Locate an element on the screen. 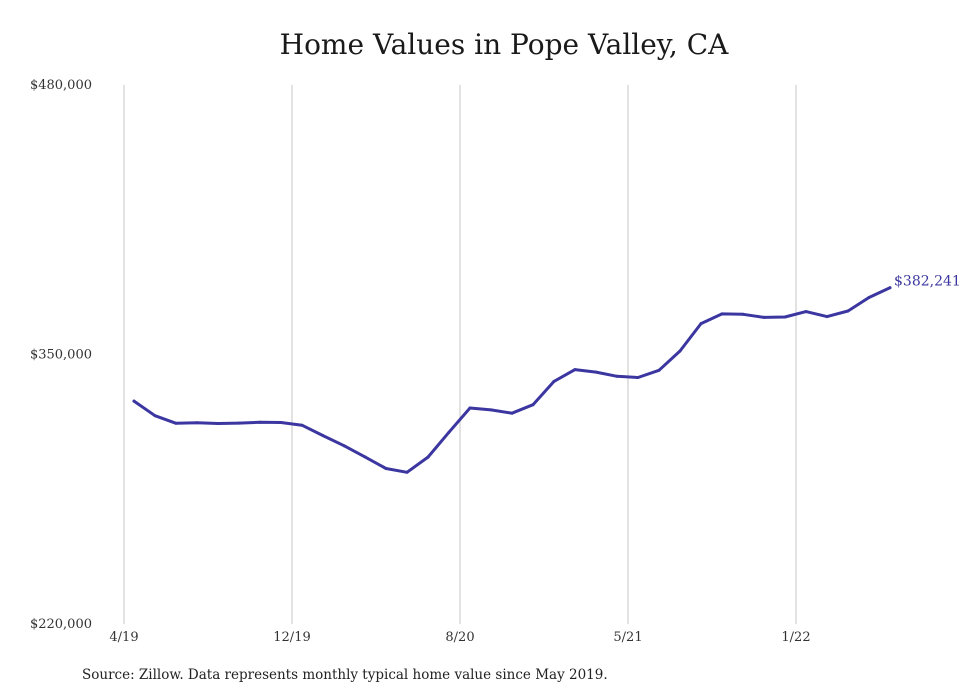  chart-title: Home Values in Pope Valley, CA is located at coordinates (504, 44).